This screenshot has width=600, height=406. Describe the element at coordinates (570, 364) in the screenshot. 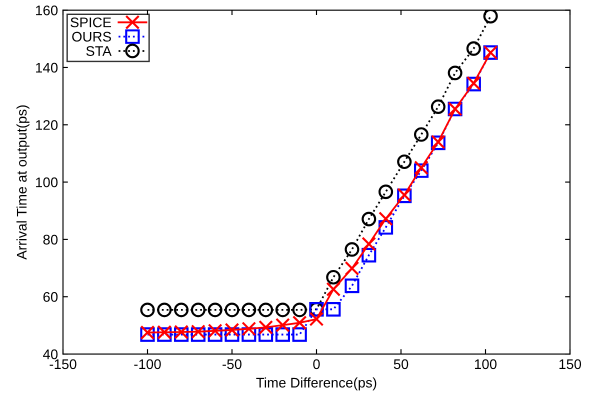

I see `x-tick-label: 150` at that location.